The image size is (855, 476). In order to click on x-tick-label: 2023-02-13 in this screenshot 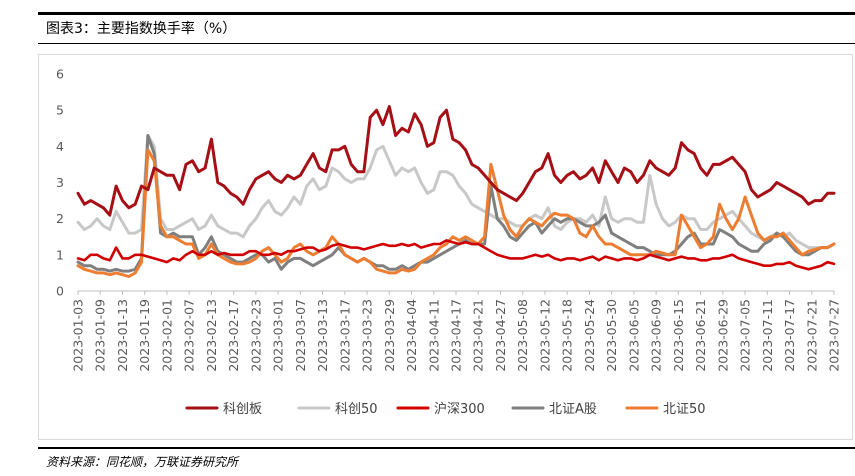, I will do `click(211, 335)`.